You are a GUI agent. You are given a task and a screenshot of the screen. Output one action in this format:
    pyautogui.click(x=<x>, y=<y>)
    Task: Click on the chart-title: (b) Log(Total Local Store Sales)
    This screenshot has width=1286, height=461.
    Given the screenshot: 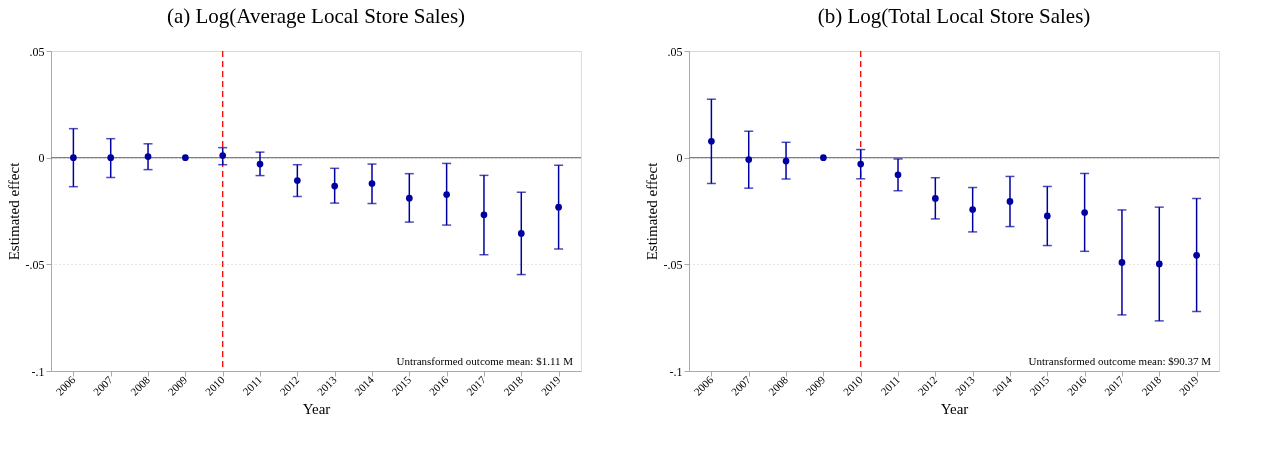 What is the action you would take?
    pyautogui.click(x=954, y=16)
    